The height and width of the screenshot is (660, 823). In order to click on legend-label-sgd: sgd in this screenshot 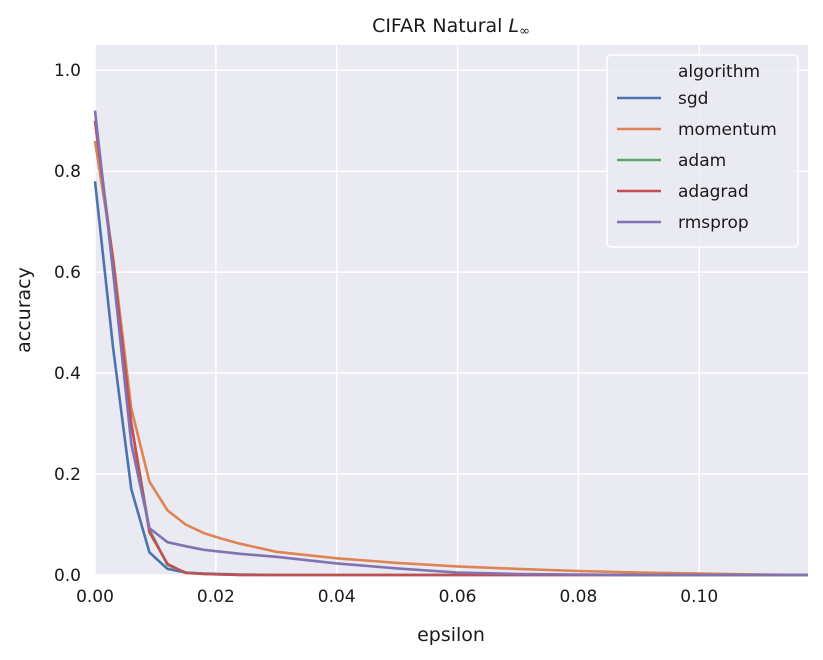, I will do `click(693, 99)`.